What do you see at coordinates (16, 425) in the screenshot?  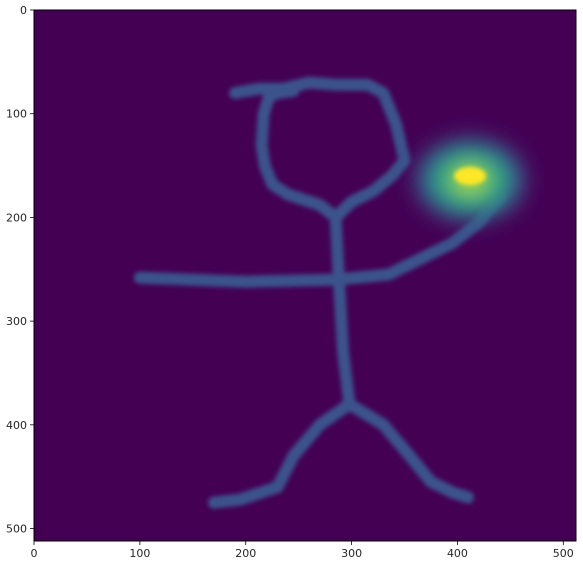 I see `y-tick-label: 400` at bounding box center [16, 425].